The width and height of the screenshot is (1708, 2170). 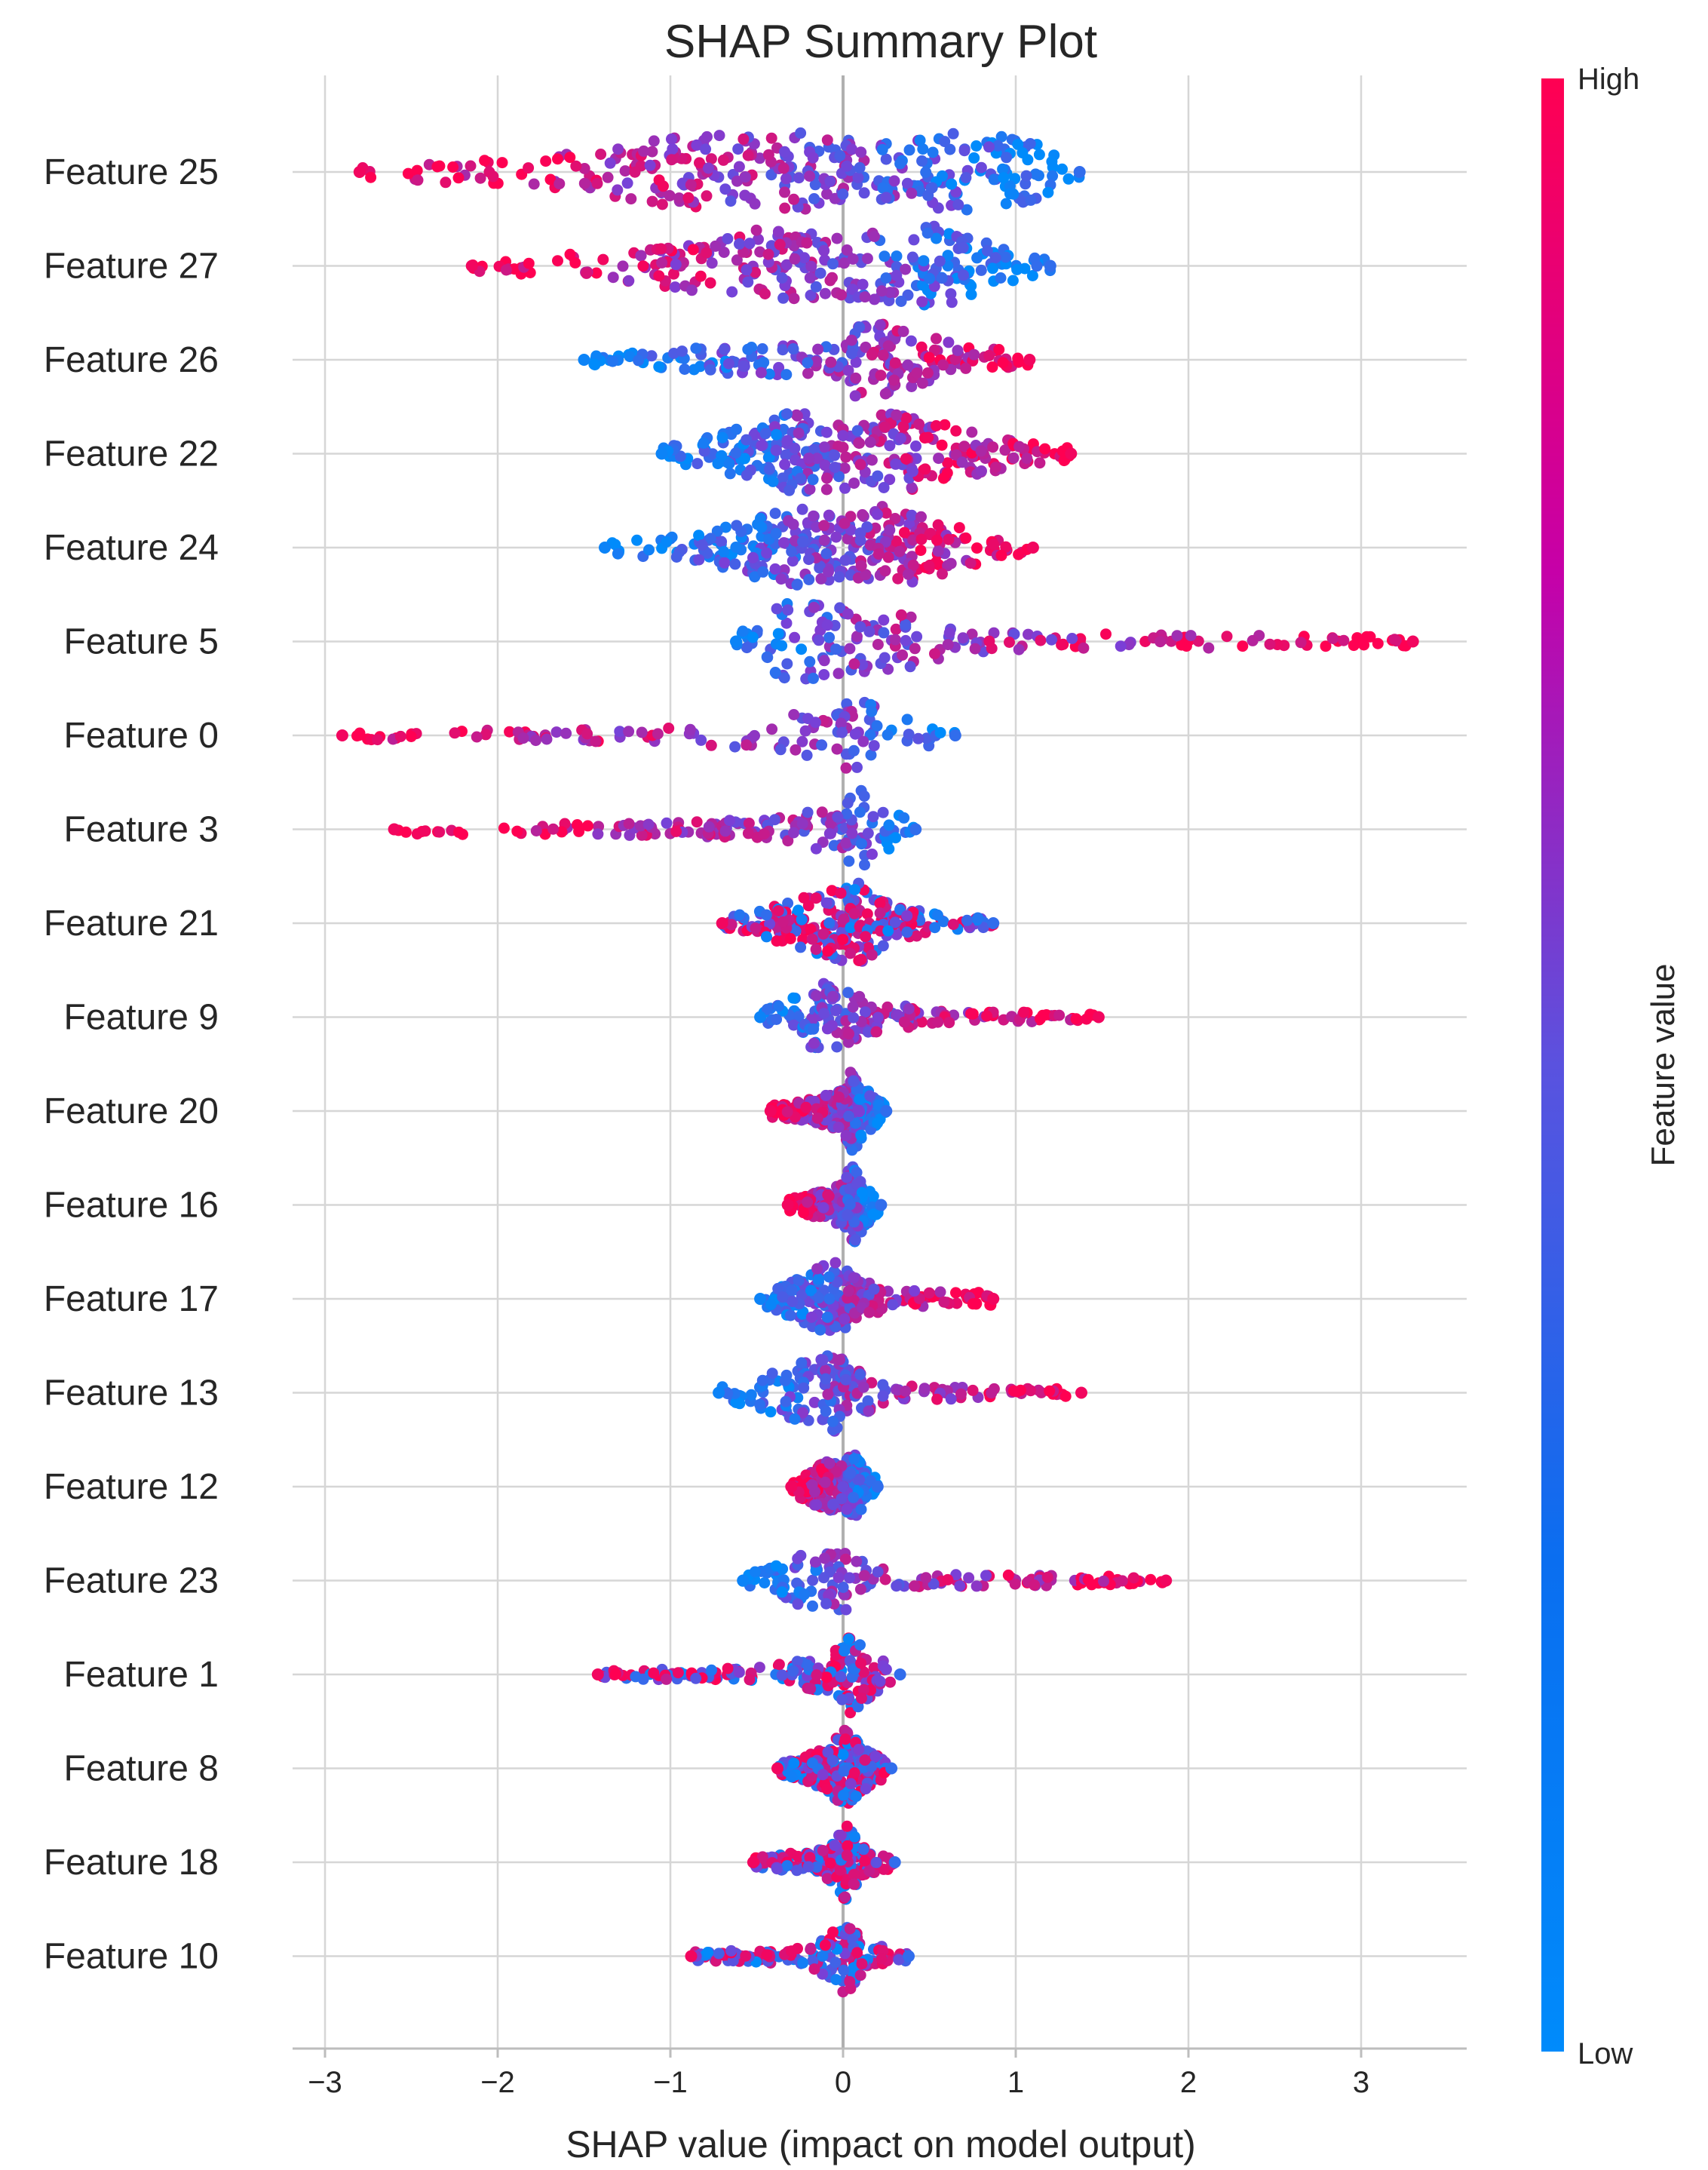 I want to click on feature-label: Feature 25, so click(x=131, y=172).